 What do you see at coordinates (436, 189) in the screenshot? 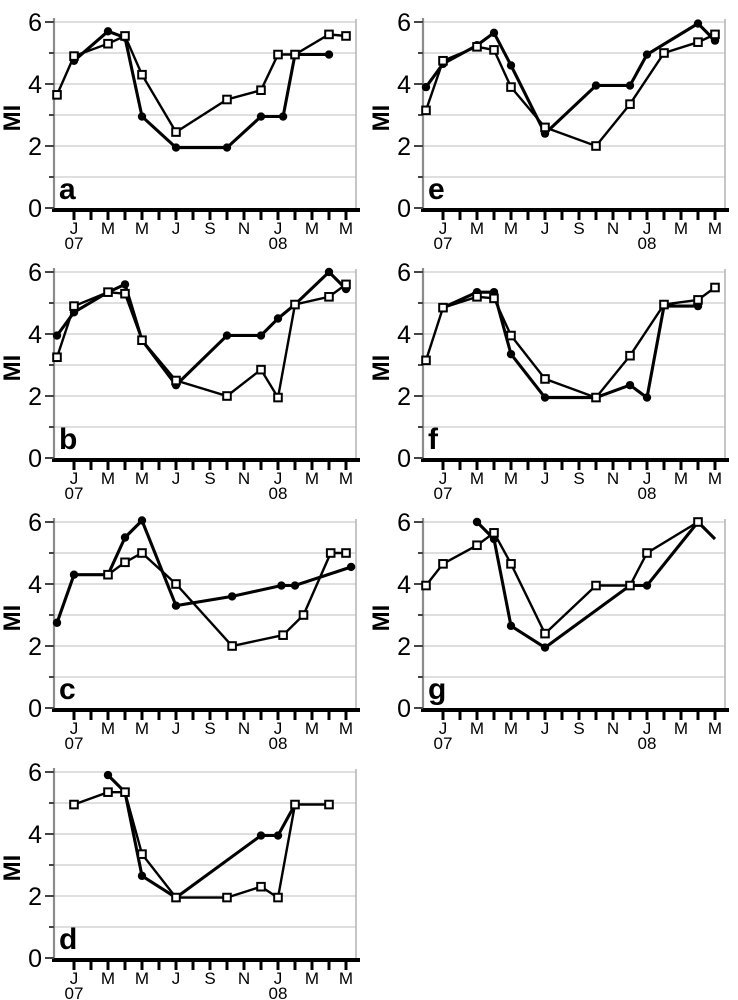
I see `panel-letter: e` at bounding box center [436, 189].